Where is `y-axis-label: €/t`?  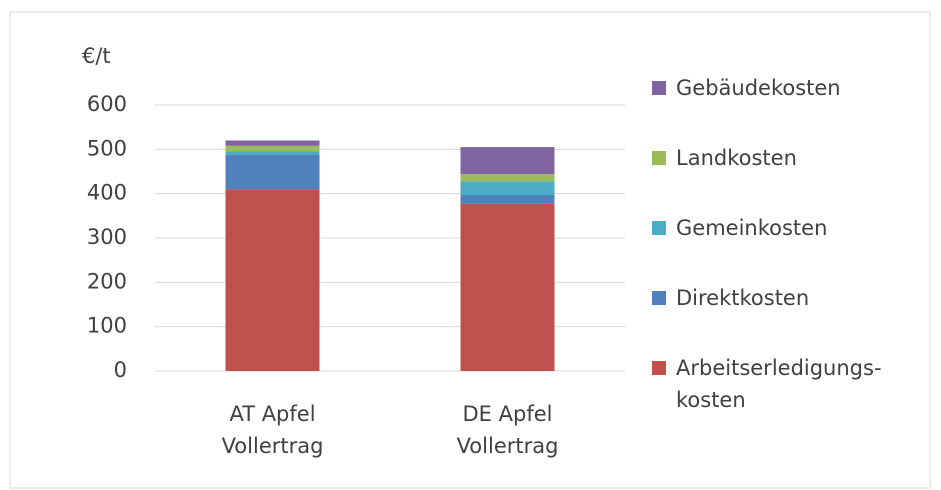 y-axis-label: €/t is located at coordinates (96, 56).